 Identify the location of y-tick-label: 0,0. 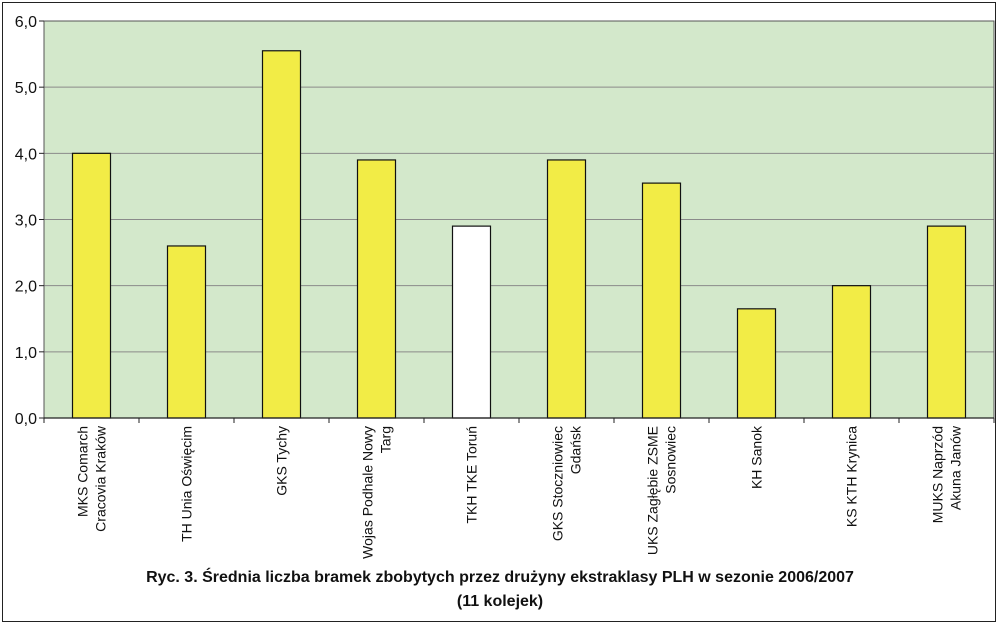
(26, 419).